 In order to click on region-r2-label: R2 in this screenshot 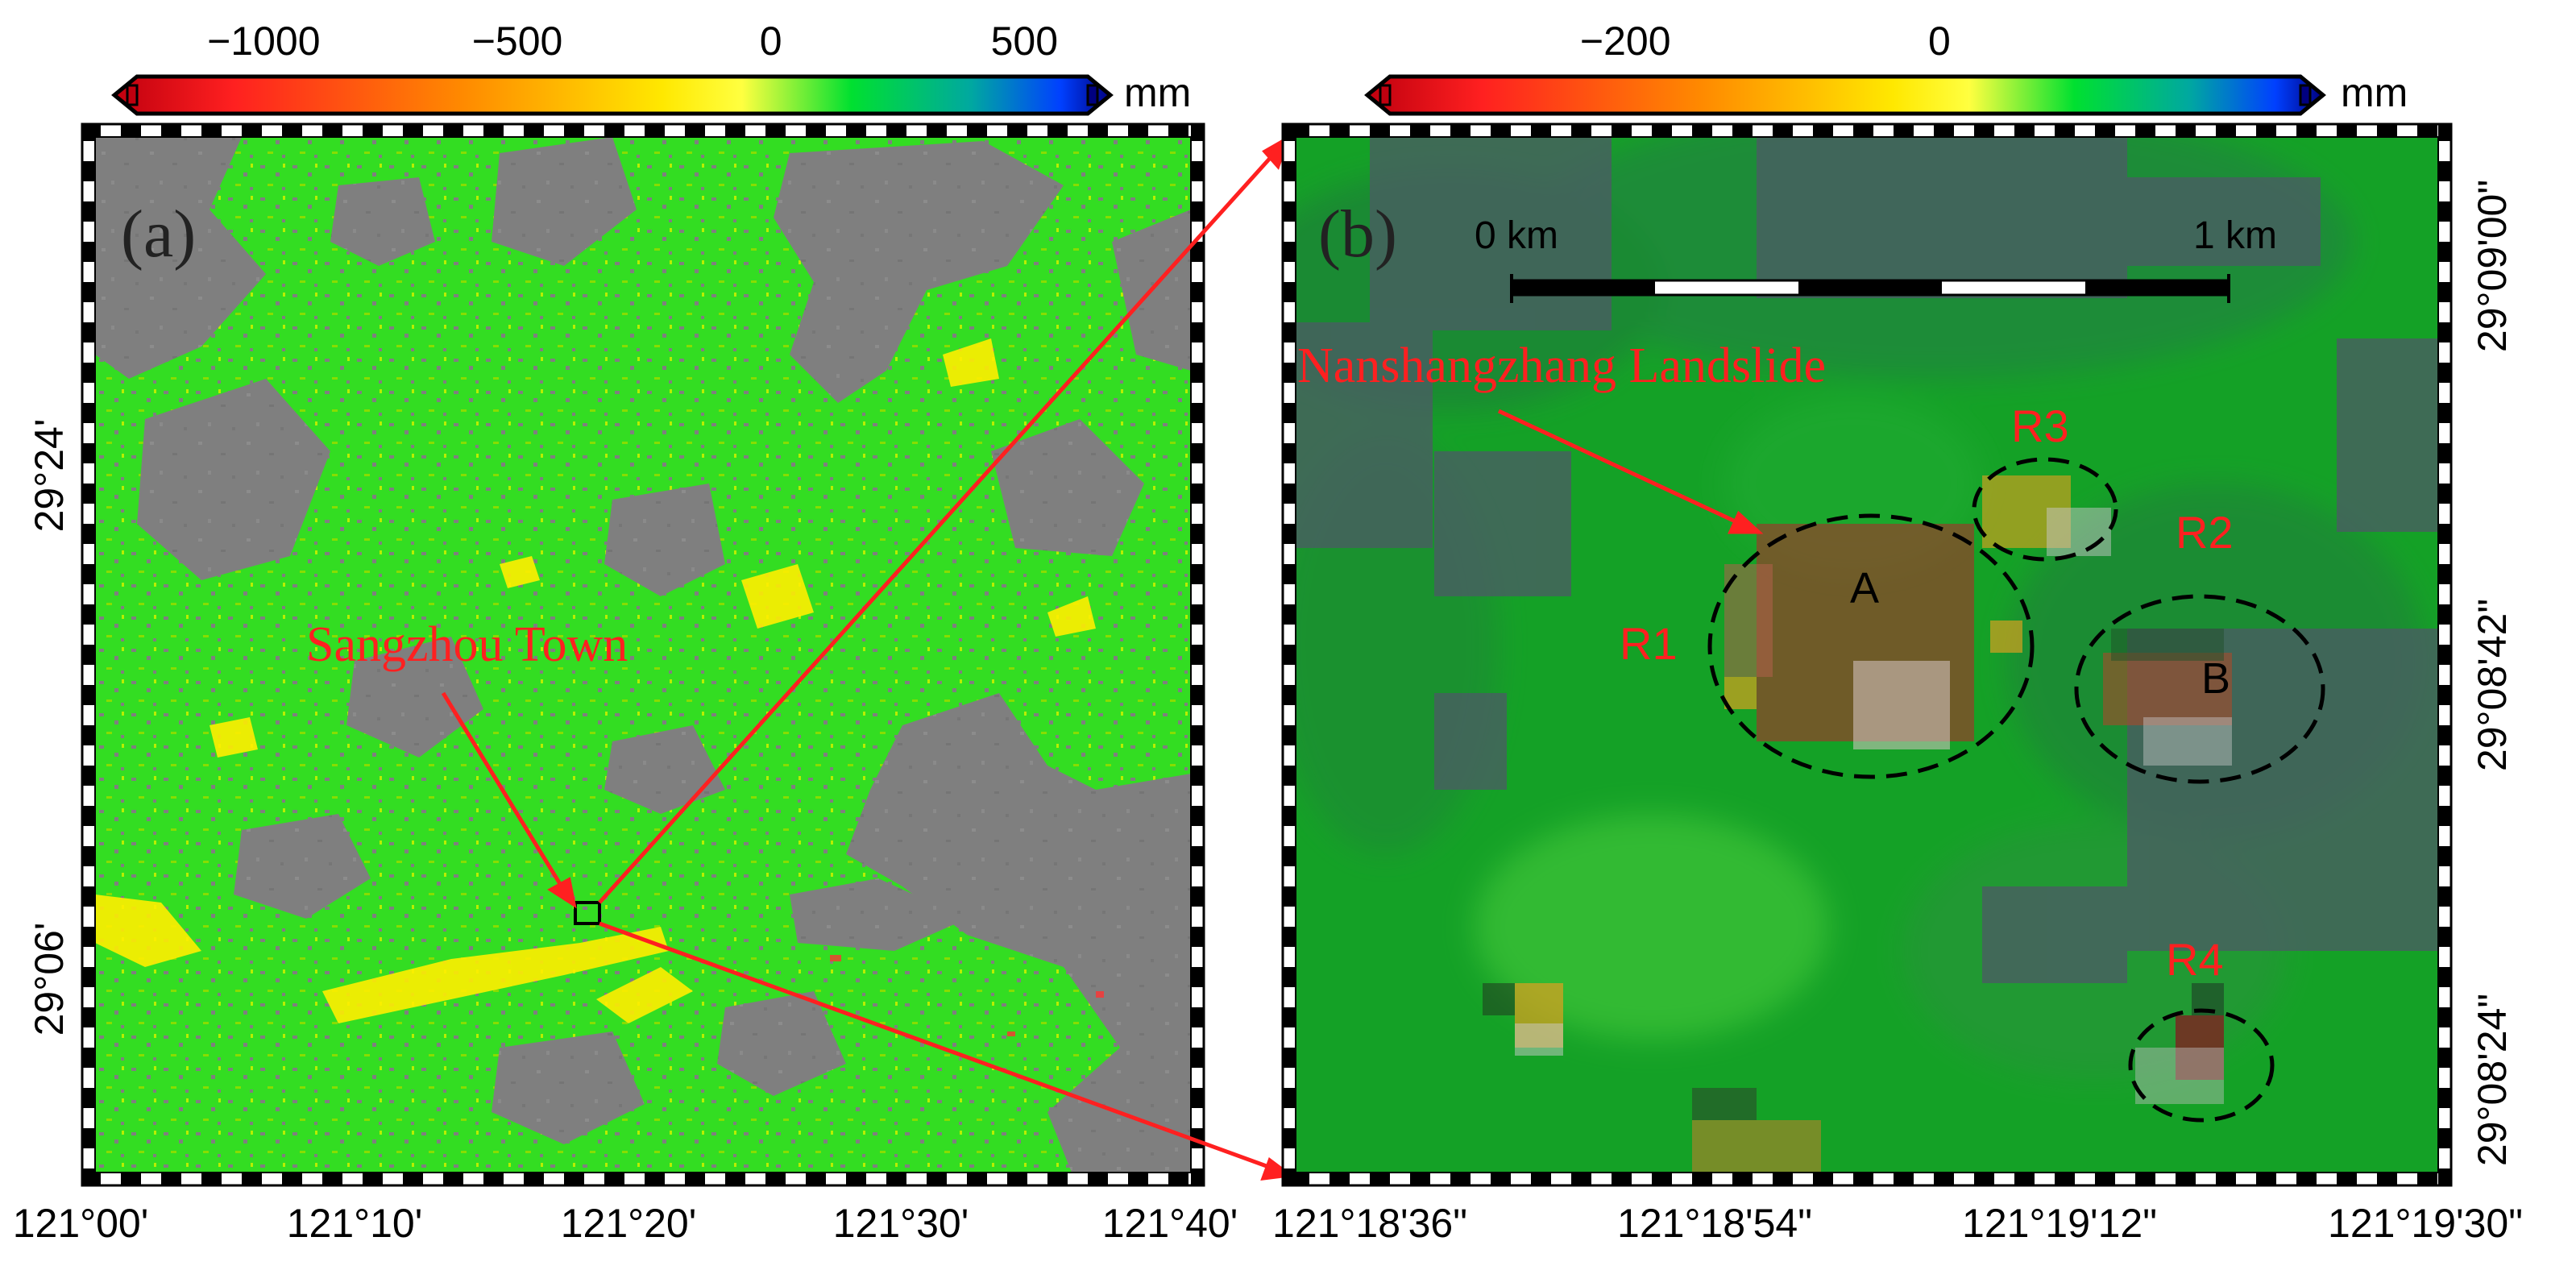, I will do `click(2205, 532)`.